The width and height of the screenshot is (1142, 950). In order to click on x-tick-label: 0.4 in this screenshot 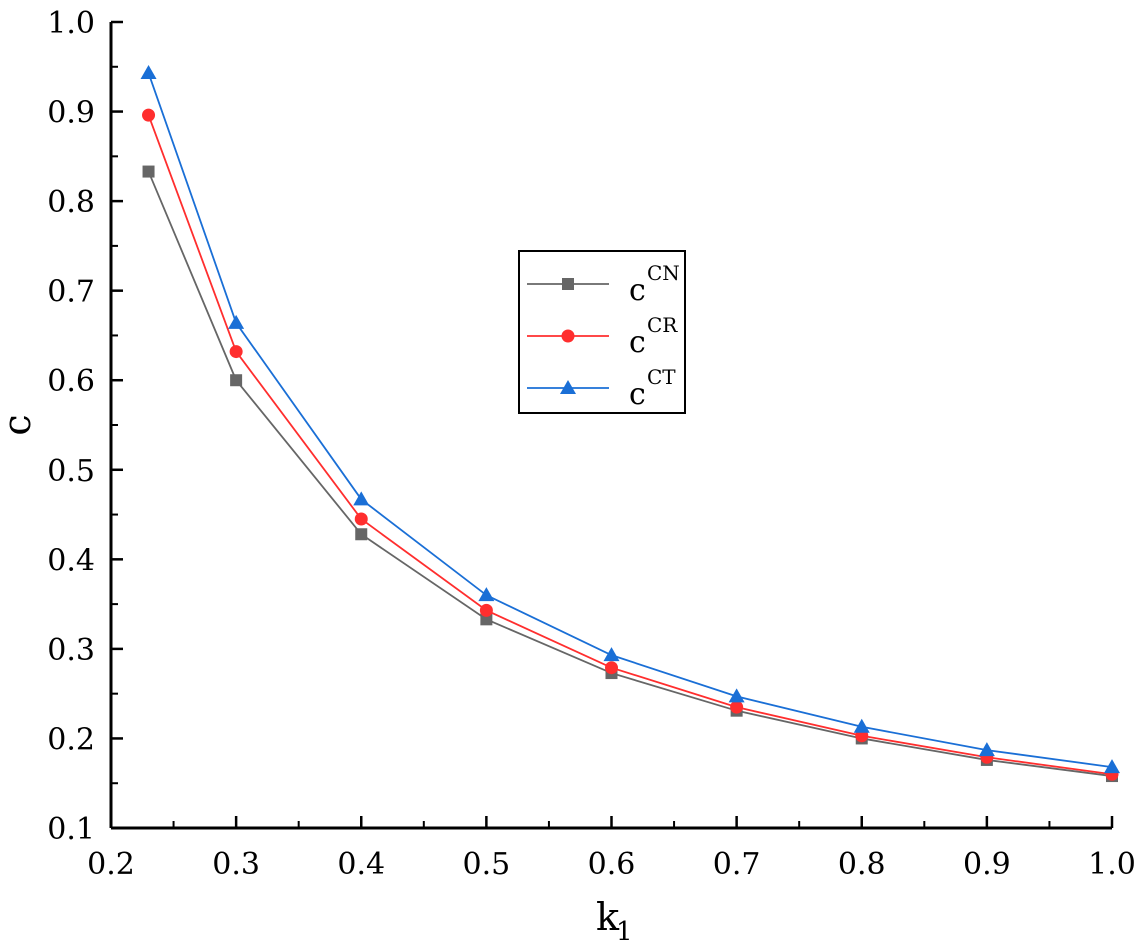, I will do `click(361, 864)`.